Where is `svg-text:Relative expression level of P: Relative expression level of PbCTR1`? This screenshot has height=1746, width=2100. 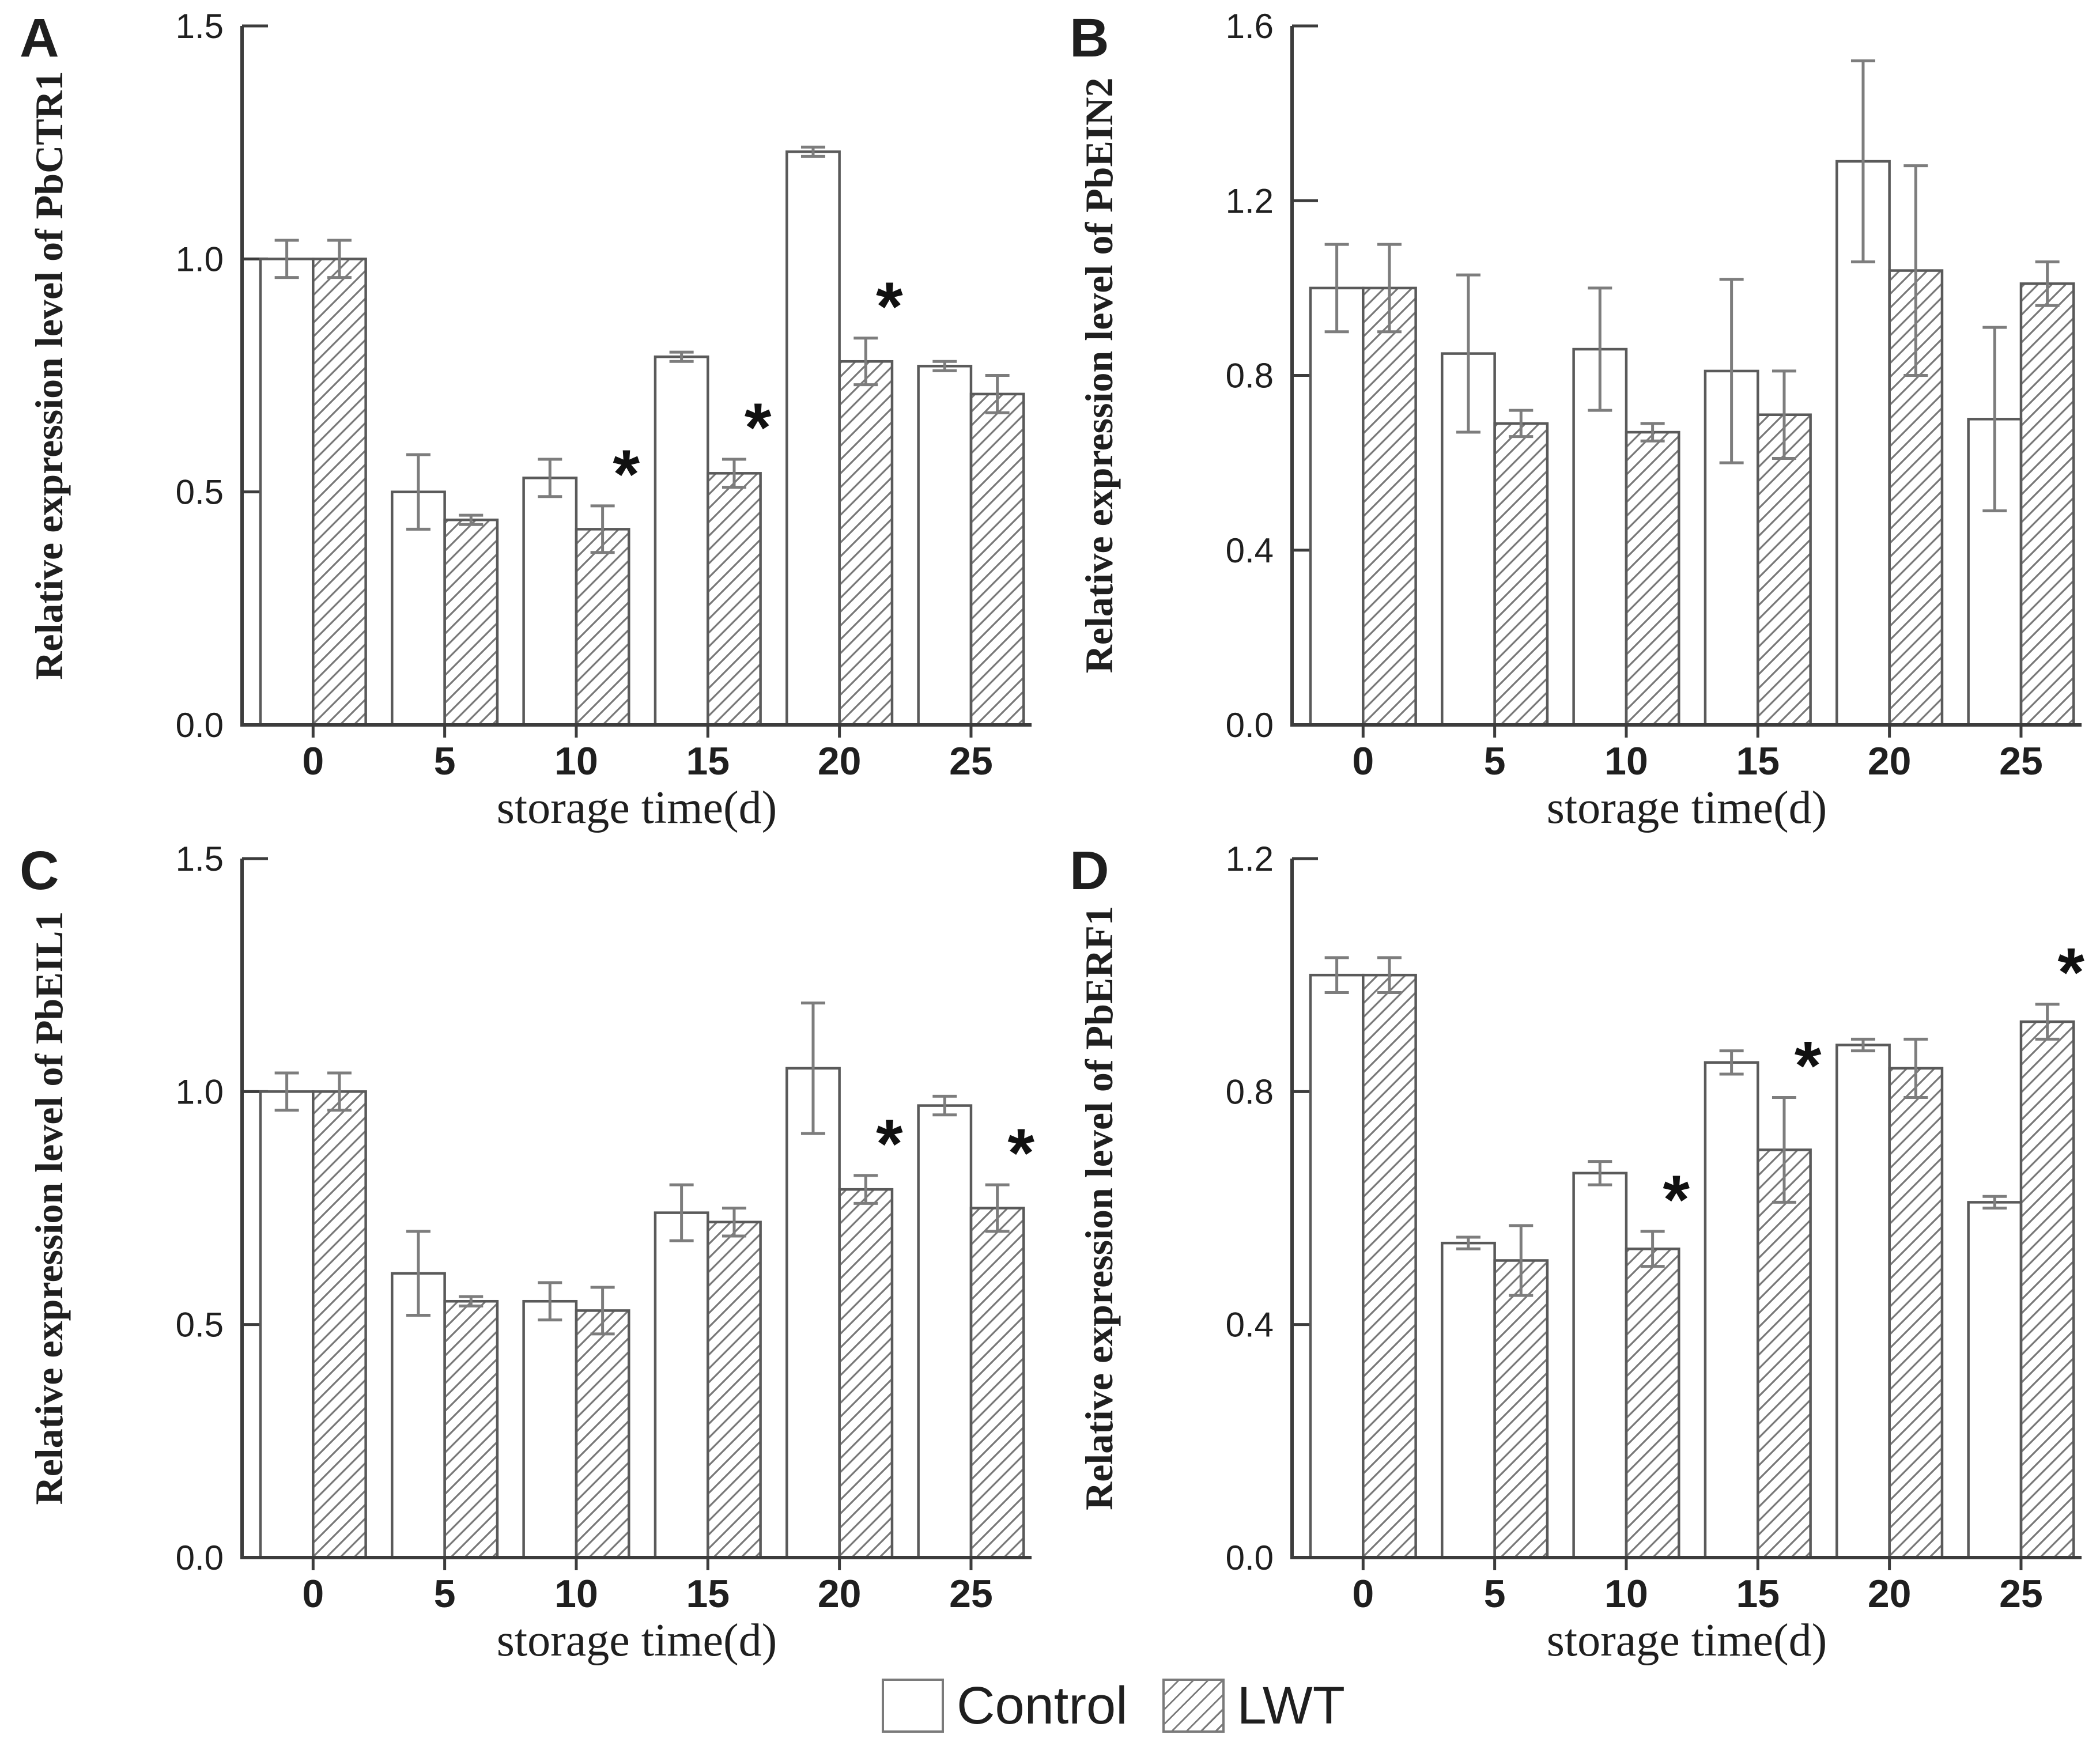 svg-text:Relative expression level of P: Relative expression level of PbCTR1 is located at coordinates (49, 375).